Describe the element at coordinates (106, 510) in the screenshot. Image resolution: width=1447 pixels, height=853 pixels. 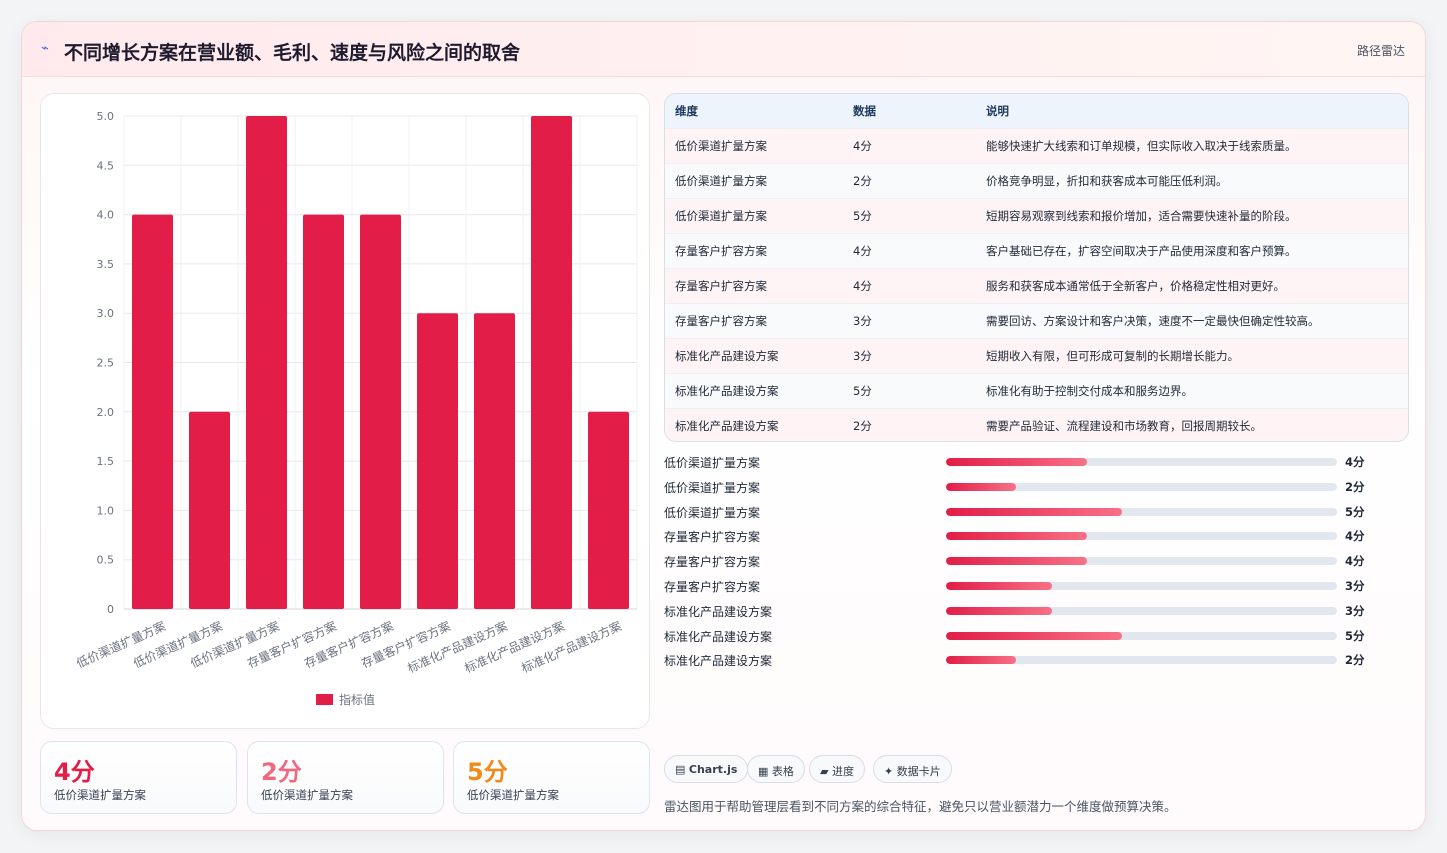
I see `y-tick-label: 1.0` at that location.